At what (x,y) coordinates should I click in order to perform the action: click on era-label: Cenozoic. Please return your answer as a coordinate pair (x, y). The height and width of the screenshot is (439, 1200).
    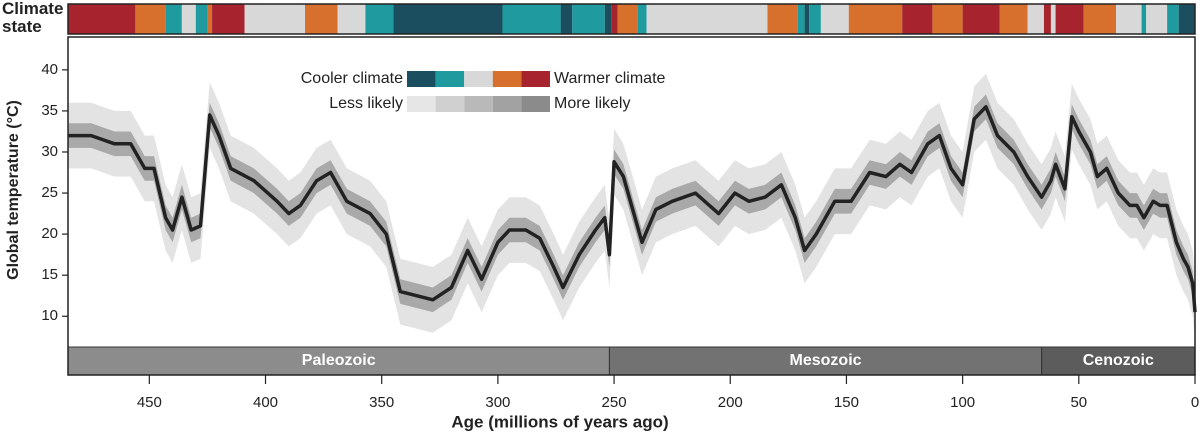
    Looking at the image, I should click on (1118, 360).